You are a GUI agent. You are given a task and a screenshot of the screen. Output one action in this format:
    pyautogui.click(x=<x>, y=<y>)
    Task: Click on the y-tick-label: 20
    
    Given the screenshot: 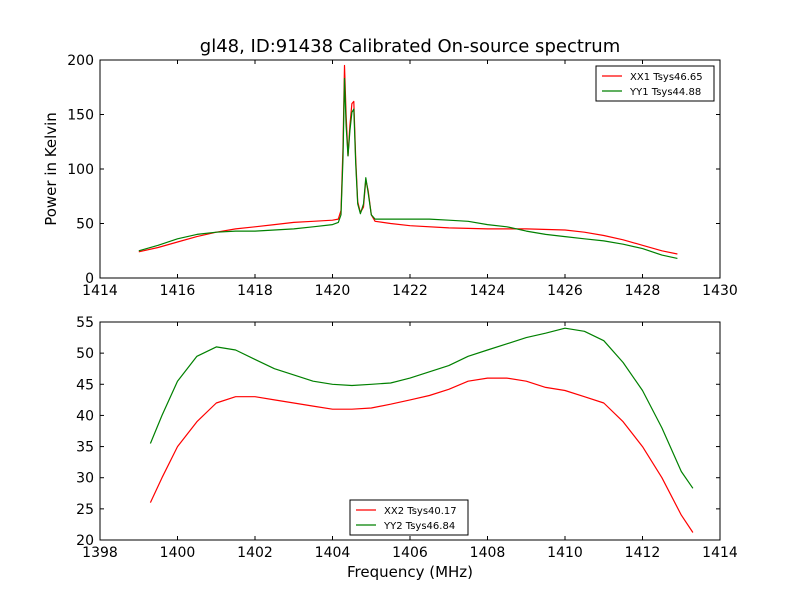 What is the action you would take?
    pyautogui.click(x=85, y=541)
    